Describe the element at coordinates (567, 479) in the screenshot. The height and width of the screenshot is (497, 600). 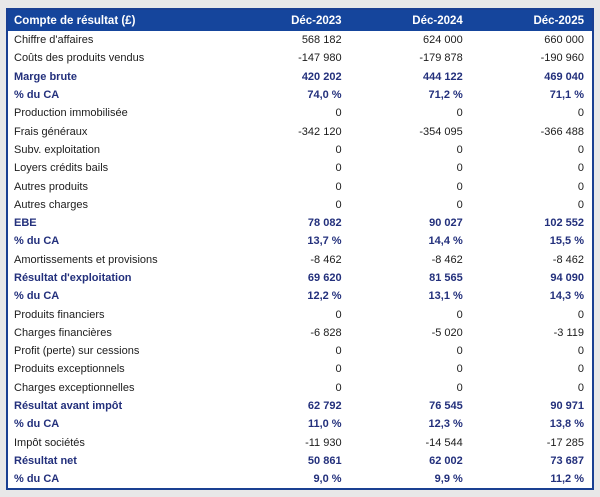
I see `cell-value: 11,2 %` at that location.